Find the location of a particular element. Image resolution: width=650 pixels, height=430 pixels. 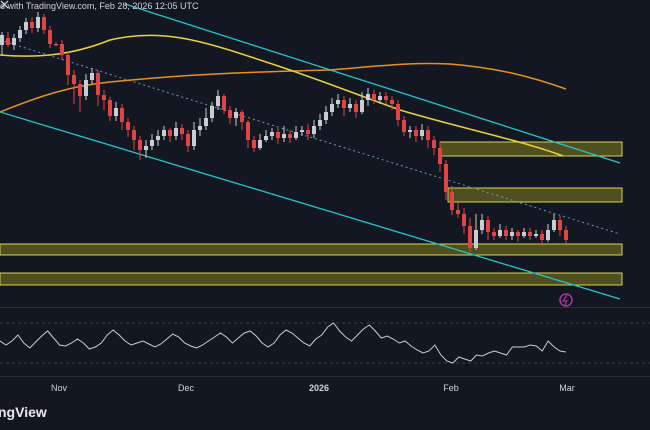

resistance-zone-lower is located at coordinates (535, 195).